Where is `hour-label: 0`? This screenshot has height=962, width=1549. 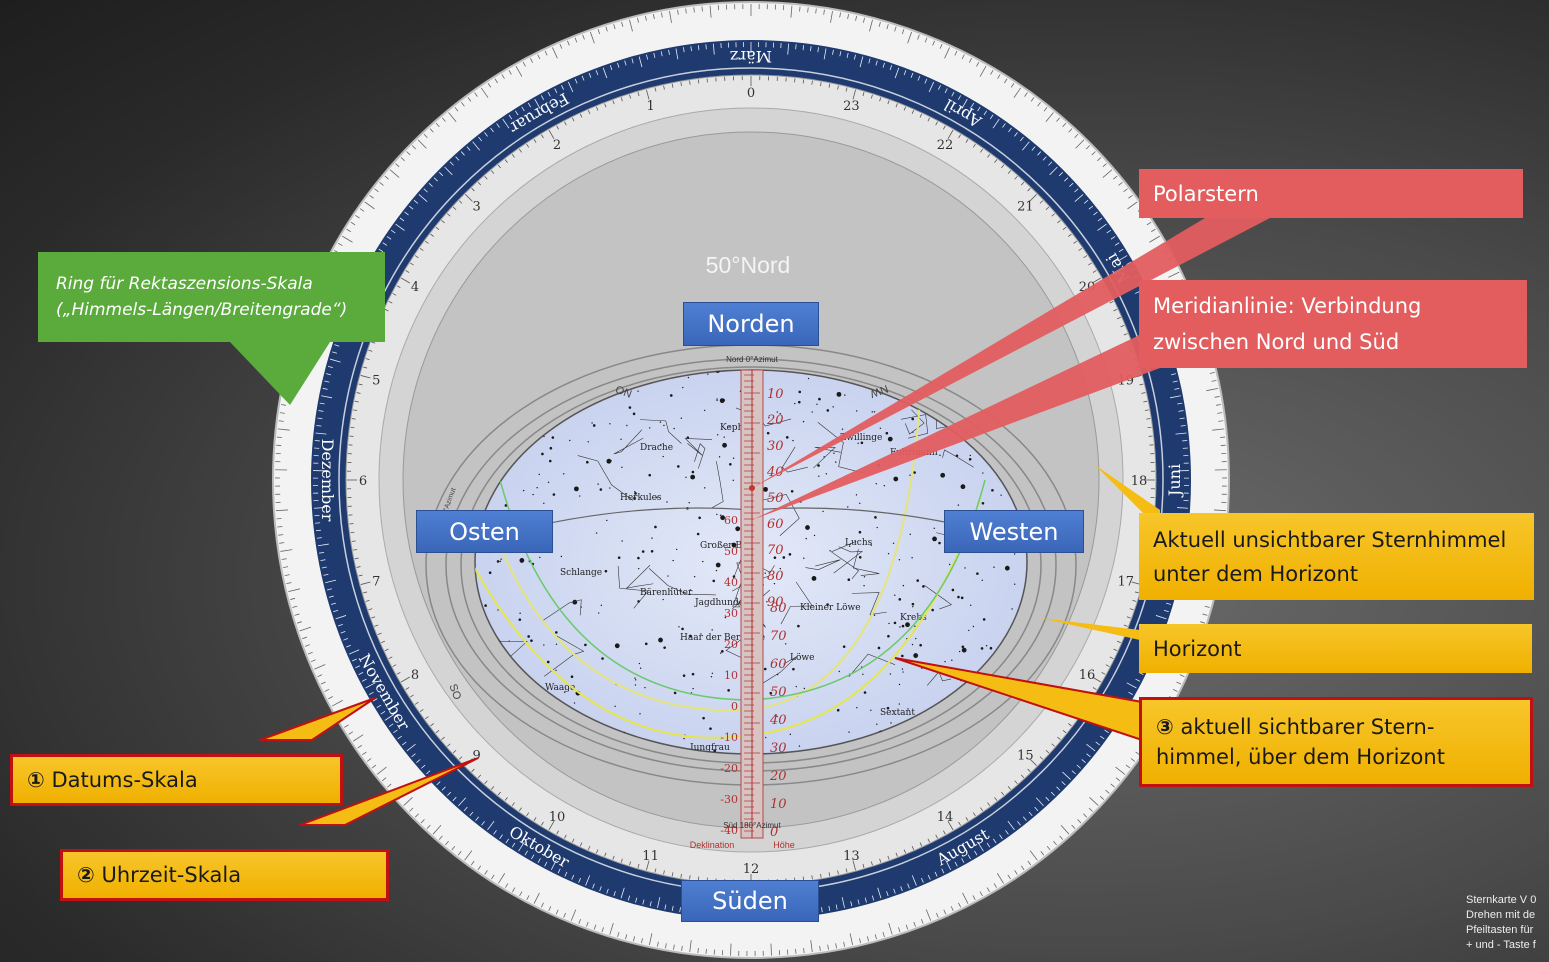
hour-label: 0 is located at coordinates (751, 93).